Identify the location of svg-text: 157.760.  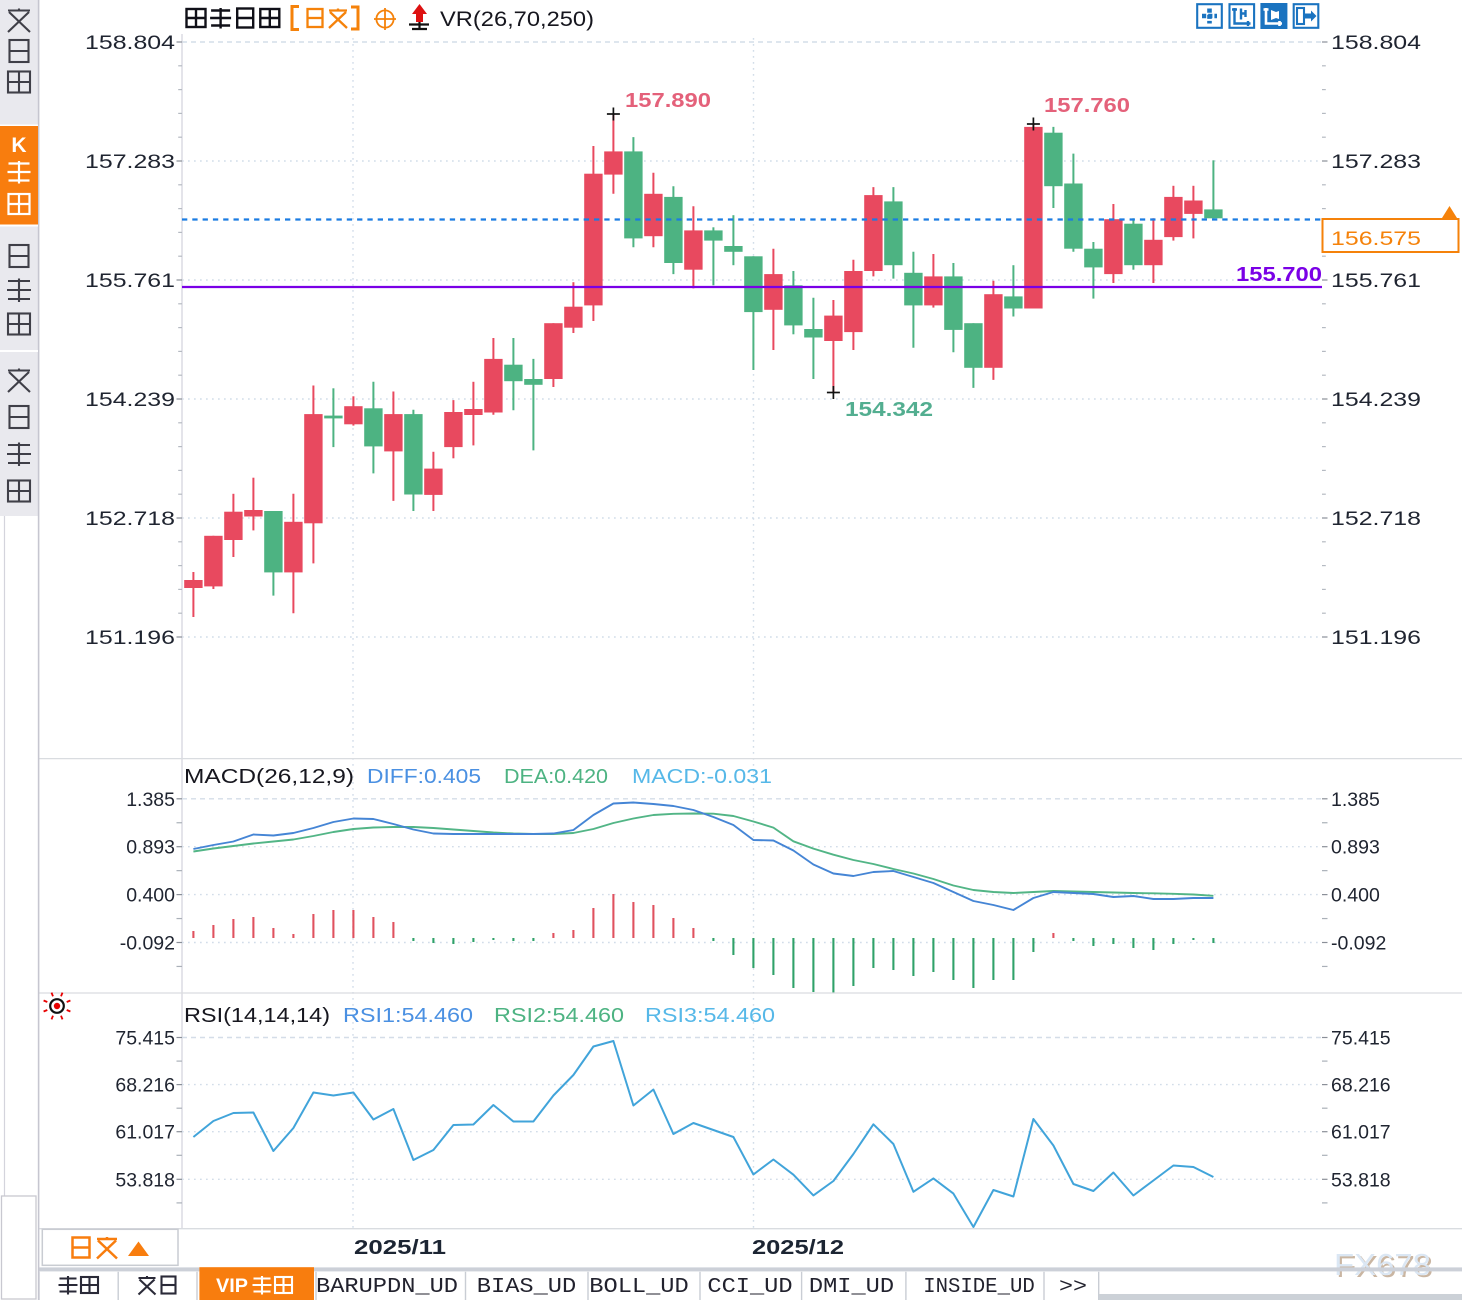
(1087, 106).